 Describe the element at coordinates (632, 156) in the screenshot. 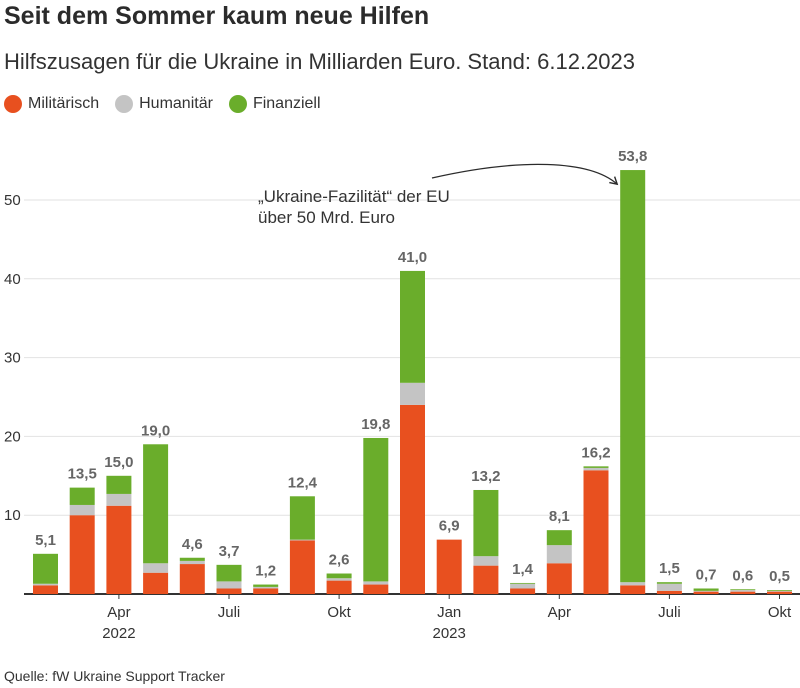

I see `bar-total-label: 53,8` at that location.